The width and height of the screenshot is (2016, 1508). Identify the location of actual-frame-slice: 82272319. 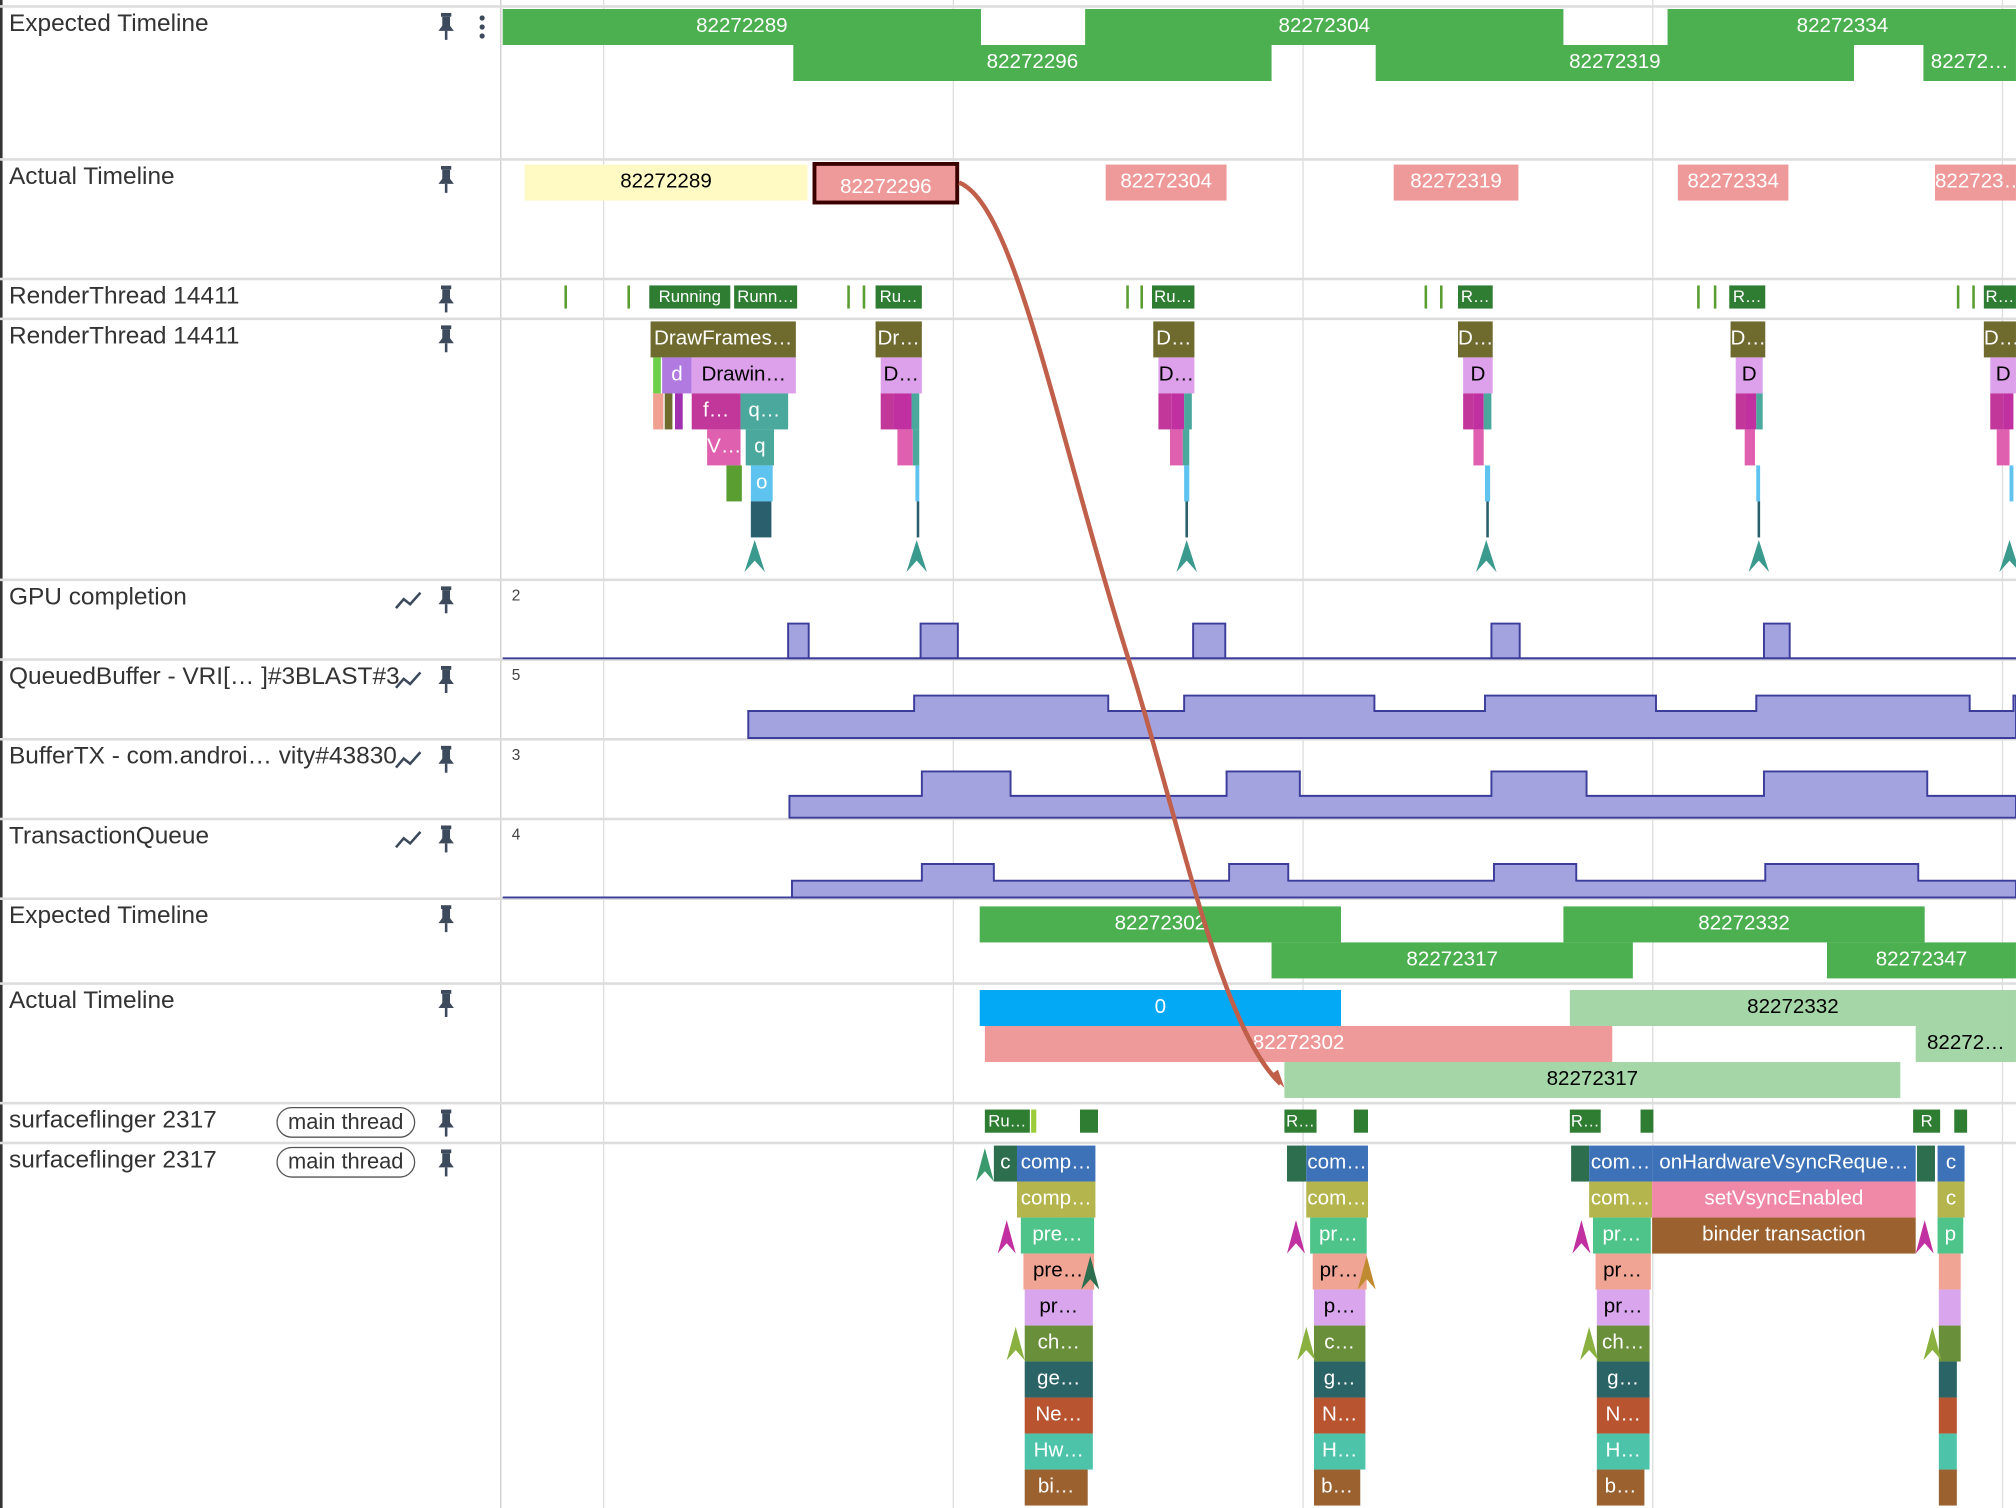
(1456, 182).